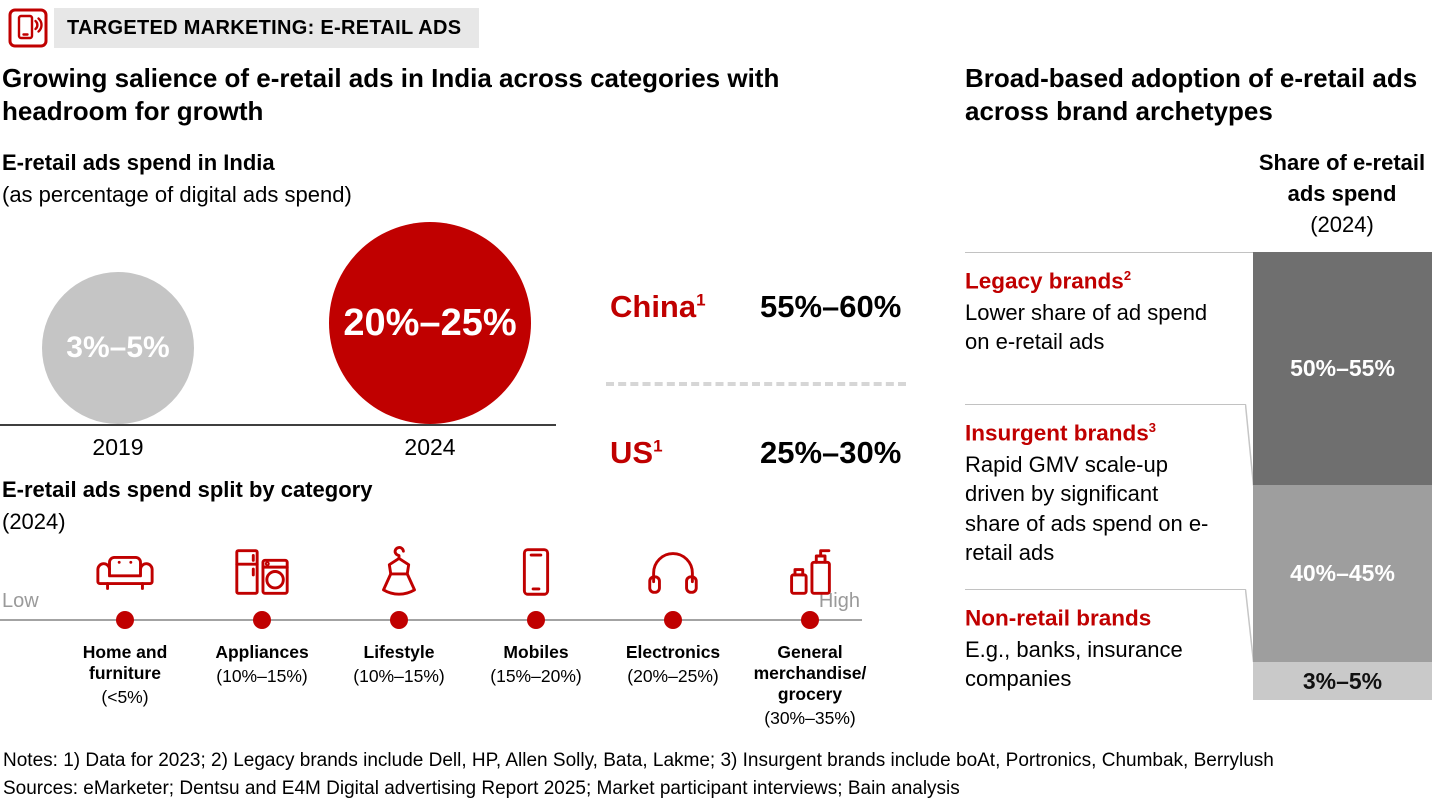 Image resolution: width=1440 pixels, height=810 pixels. I want to click on category-range: (20%–25%), so click(673, 676).